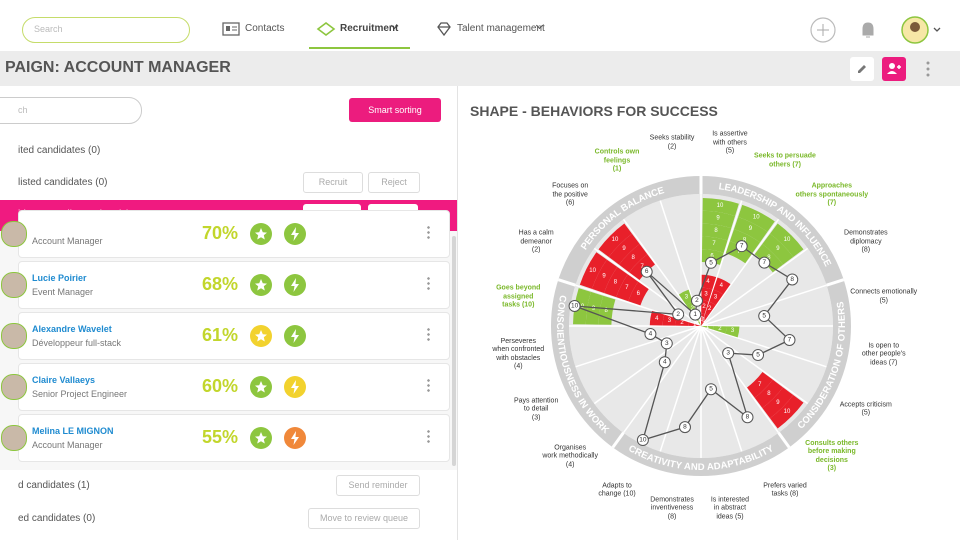 This screenshot has height=540, width=960. What do you see at coordinates (231, 29) in the screenshot?
I see `contacts-icon` at bounding box center [231, 29].